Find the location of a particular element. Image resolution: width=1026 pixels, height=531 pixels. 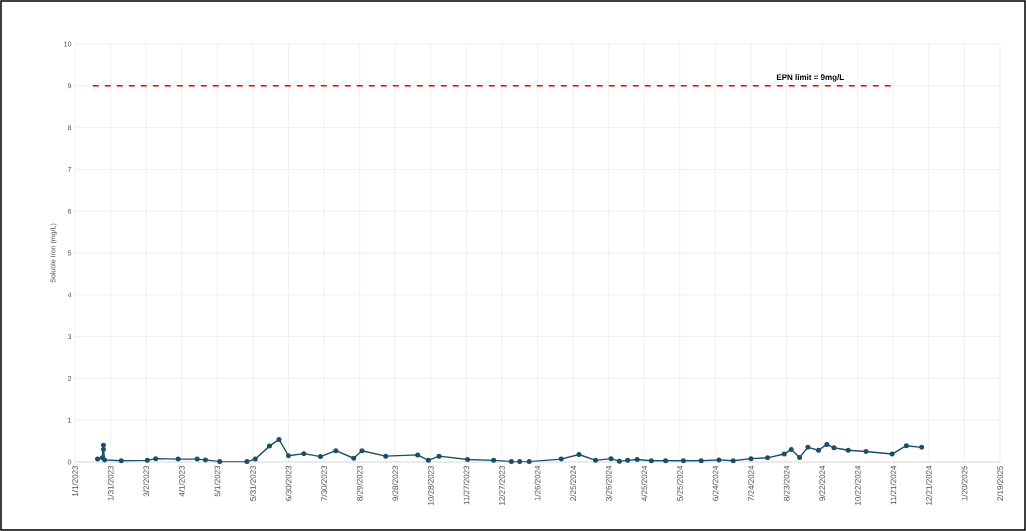

x-tick-label: 1/20/2025 is located at coordinates (964, 483).